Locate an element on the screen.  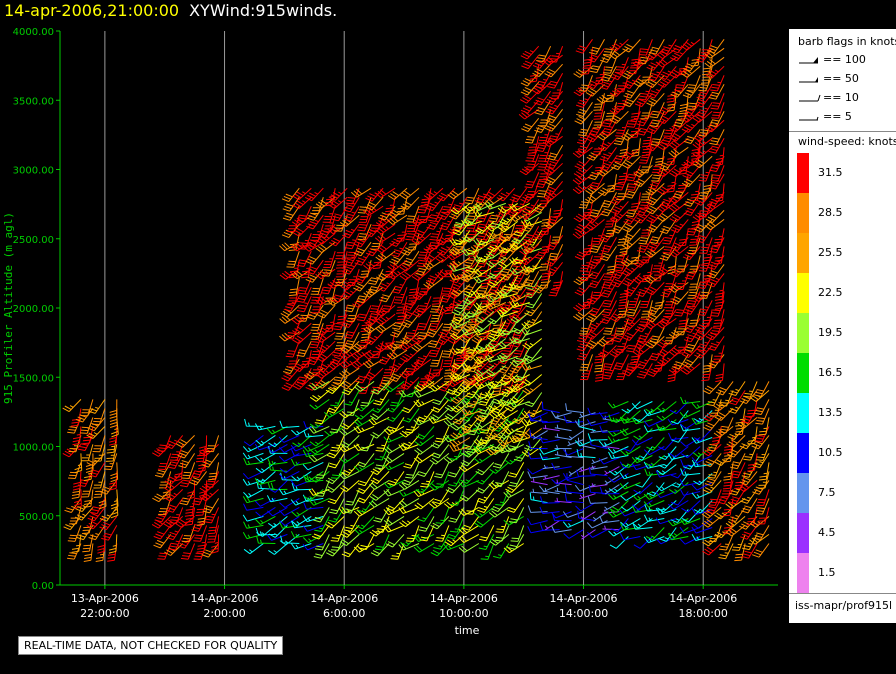
flag-legend-row: == 100 is located at coordinates (847, 60).